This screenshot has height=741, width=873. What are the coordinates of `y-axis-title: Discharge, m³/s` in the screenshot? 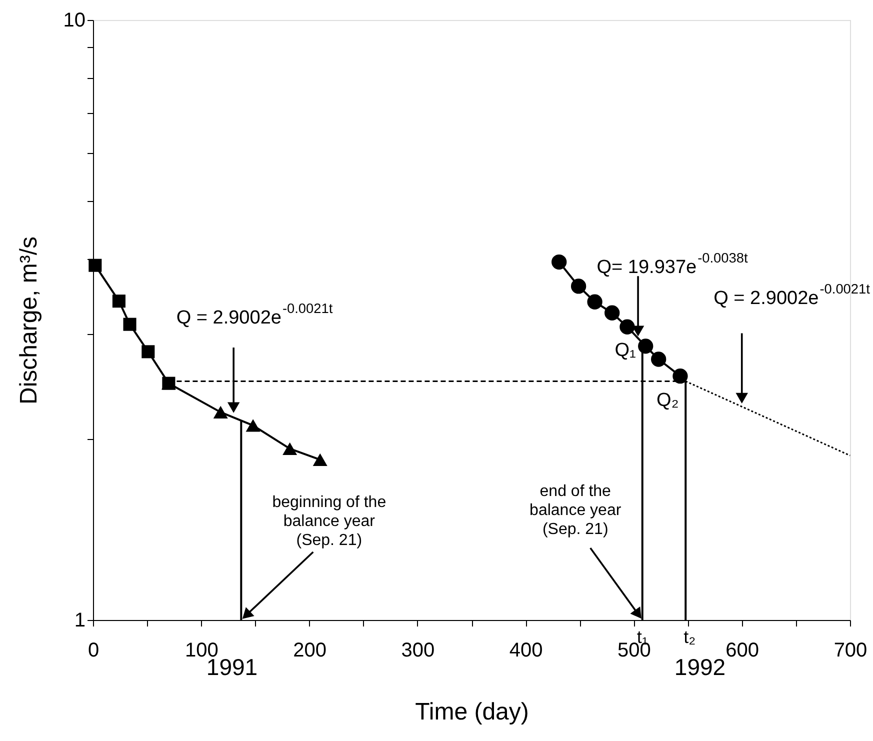 It's located at (28, 320).